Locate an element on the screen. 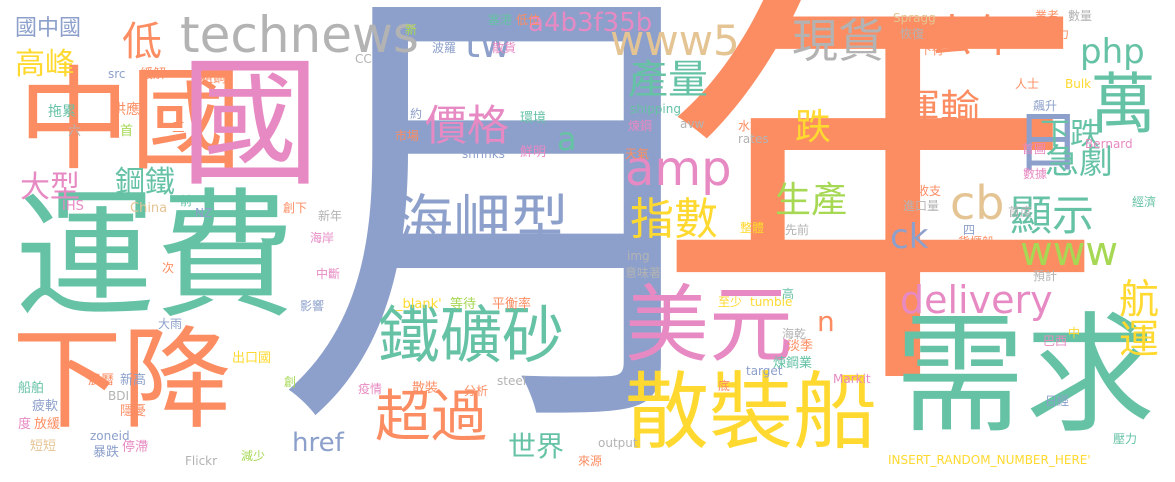 The image size is (1175, 482). word: 暴跌 is located at coordinates (106, 452).